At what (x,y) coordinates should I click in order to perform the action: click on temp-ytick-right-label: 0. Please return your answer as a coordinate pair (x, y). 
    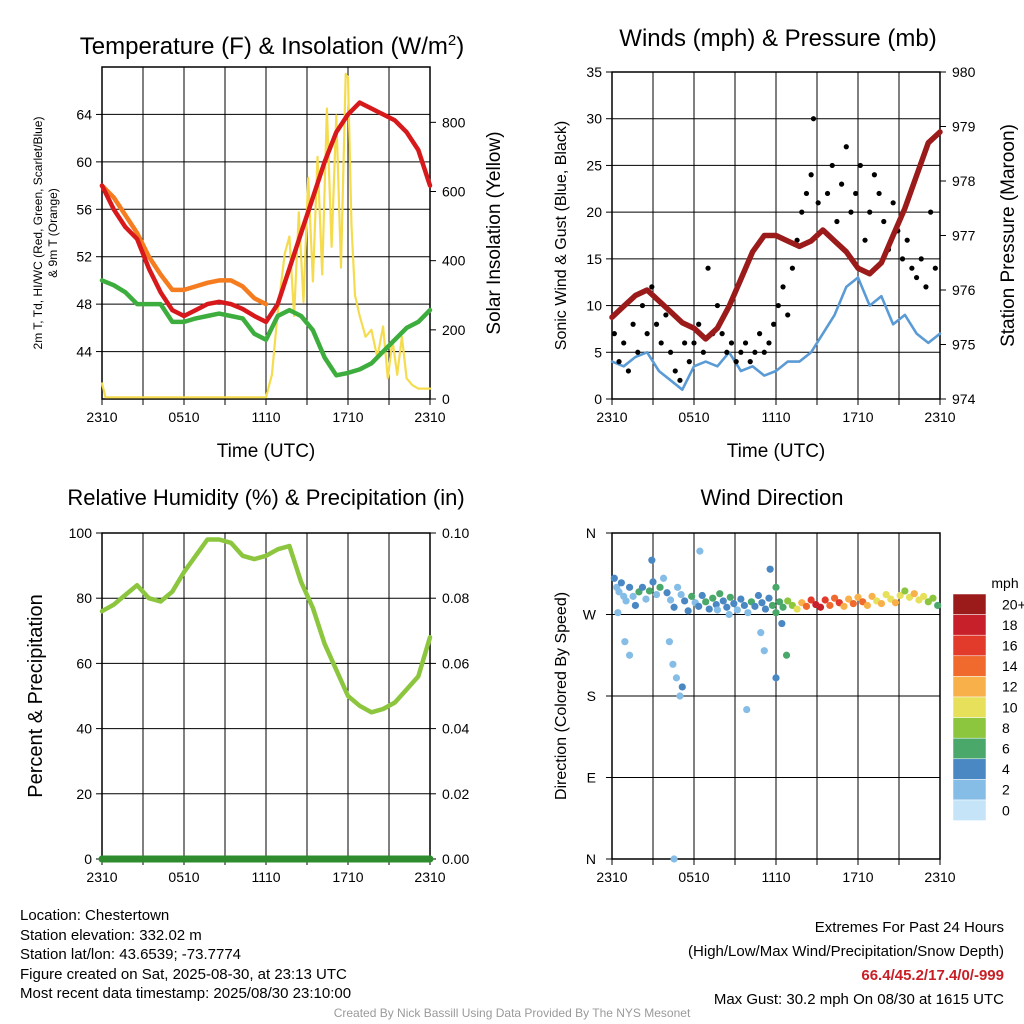
    Looking at the image, I should click on (446, 399).